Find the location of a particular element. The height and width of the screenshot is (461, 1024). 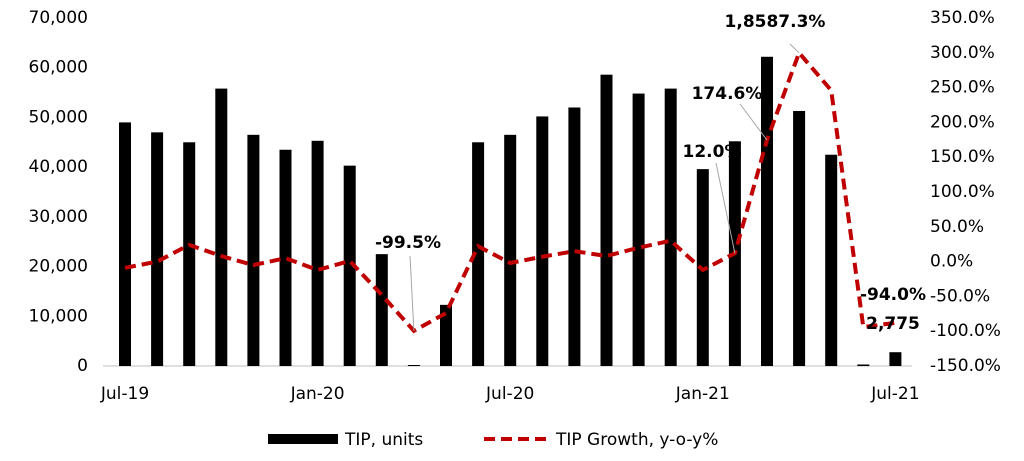

x-tick-label: Jan-21 is located at coordinates (702, 394).